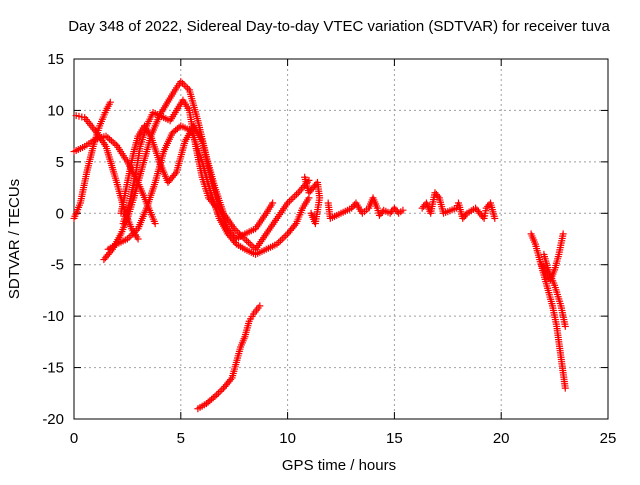 This screenshot has height=485, width=640. Describe the element at coordinates (501, 438) in the screenshot. I see `x-tick-label: 20` at that location.